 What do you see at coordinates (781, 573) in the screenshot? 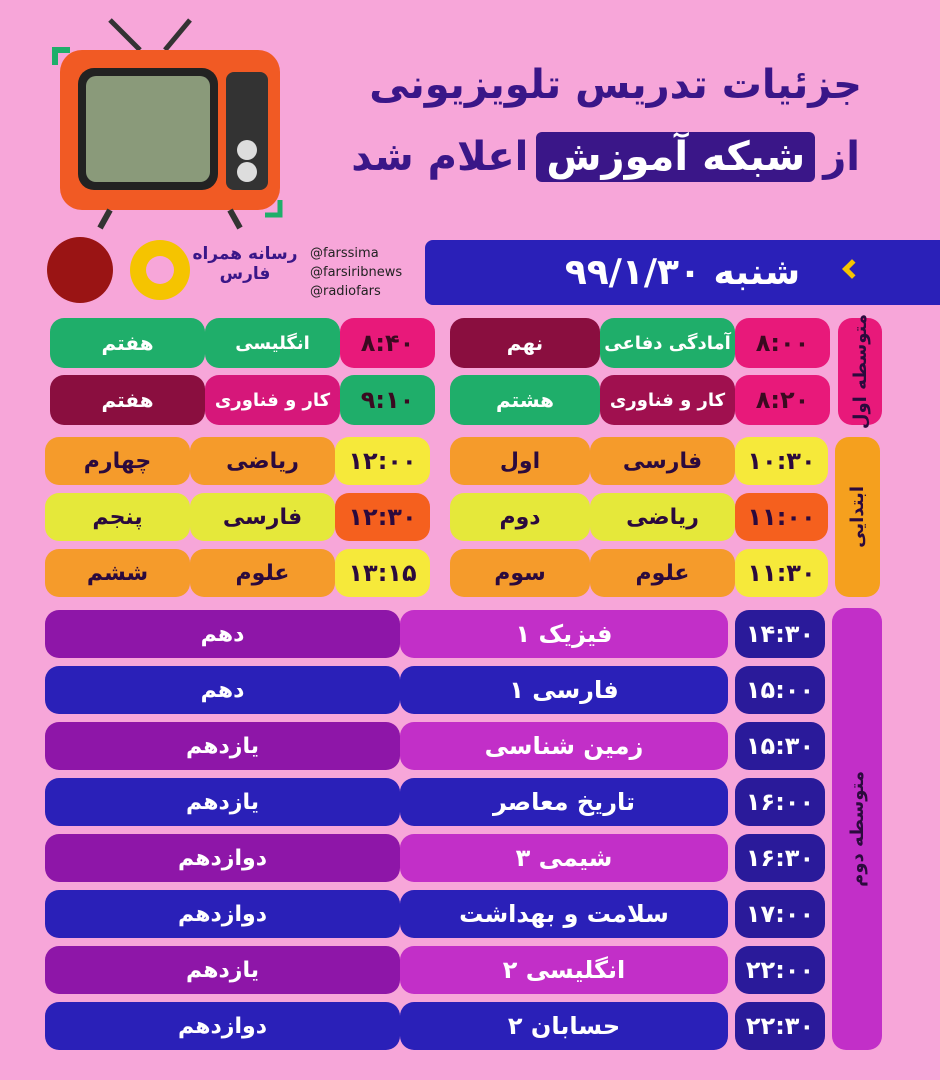
I see `time: ۱۱:۳۰` at bounding box center [781, 573].